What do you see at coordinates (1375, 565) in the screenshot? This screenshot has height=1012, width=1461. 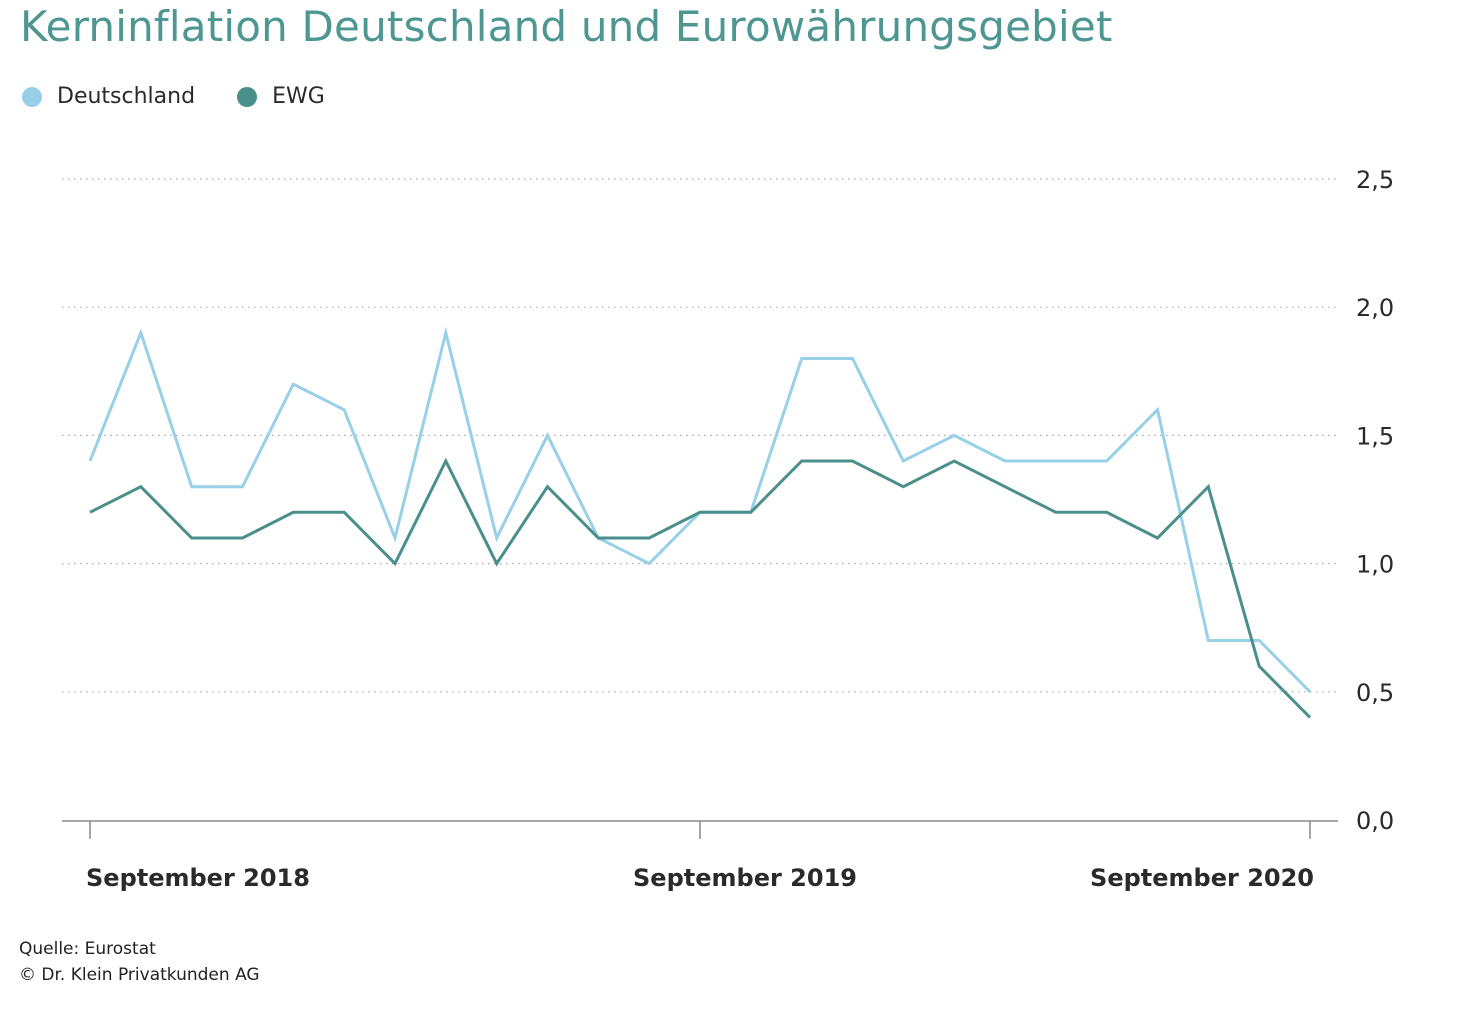 I see `y-tick-label: 1,0` at bounding box center [1375, 565].